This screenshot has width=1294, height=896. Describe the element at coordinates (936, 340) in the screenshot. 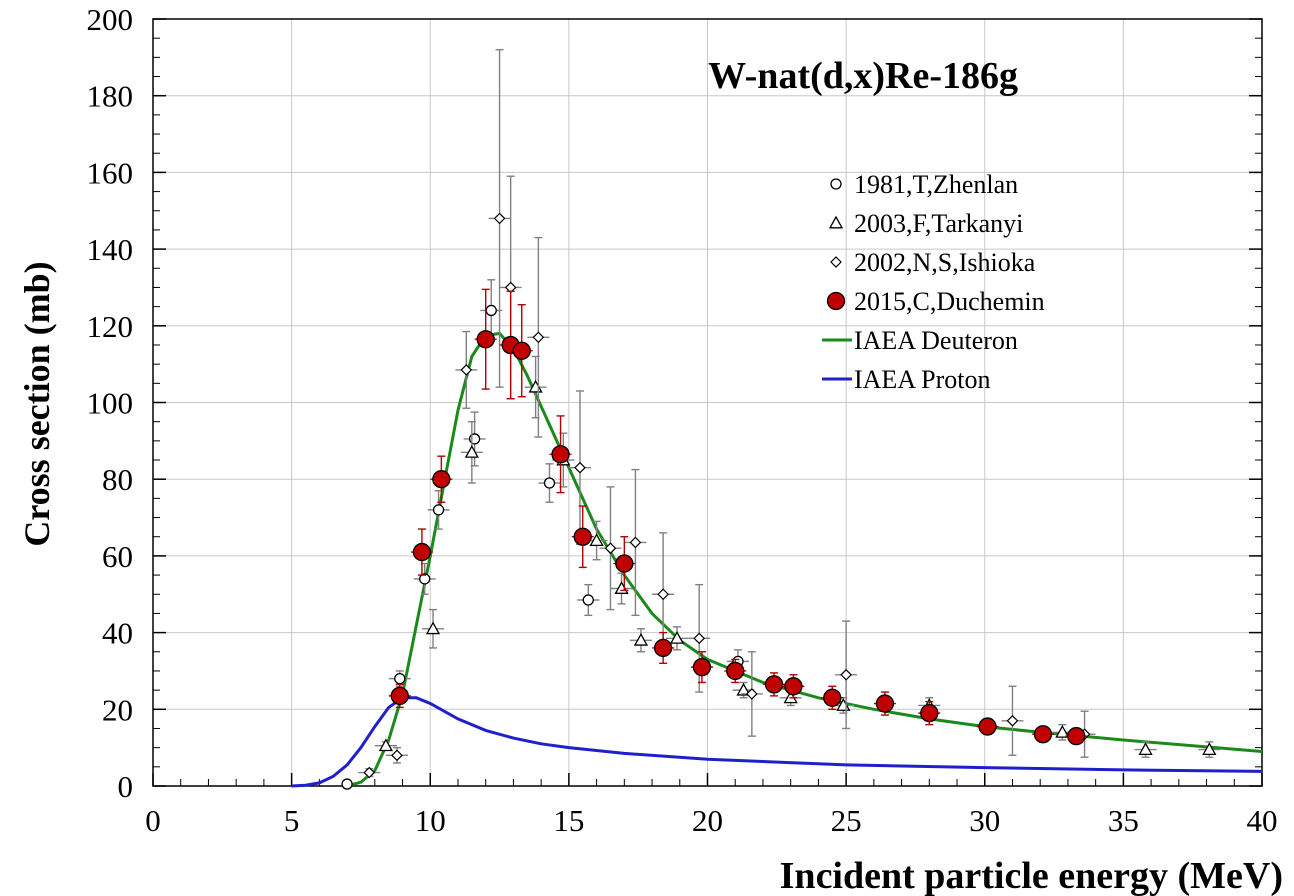

I see `legend-label-iaea-deuteron: IAEA Deuteron` at that location.